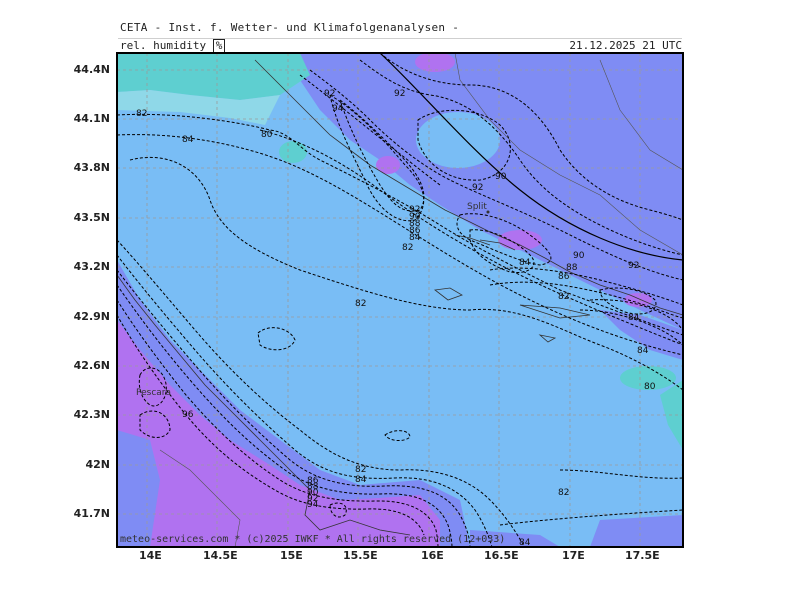 The height and width of the screenshot is (600, 800). What do you see at coordinates (400, 38) in the screenshot?
I see `title-divider` at bounding box center [400, 38].